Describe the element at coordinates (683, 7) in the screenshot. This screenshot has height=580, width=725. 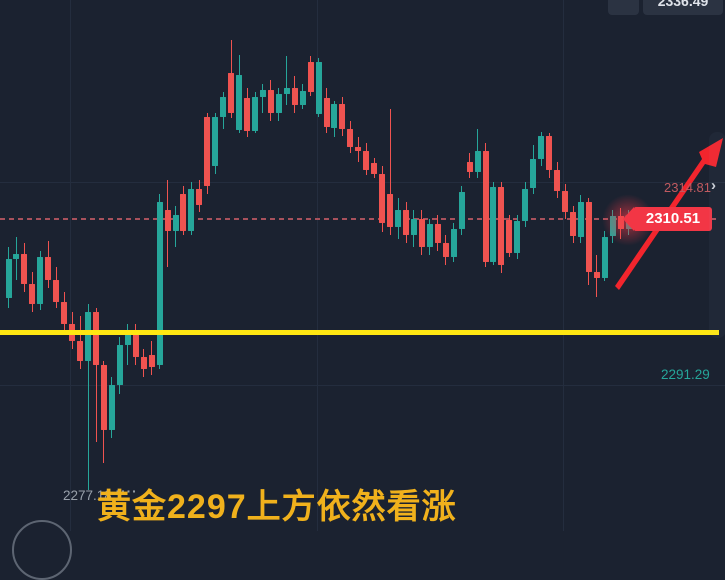
I see `alert-price-button: 2336.49` at that location.